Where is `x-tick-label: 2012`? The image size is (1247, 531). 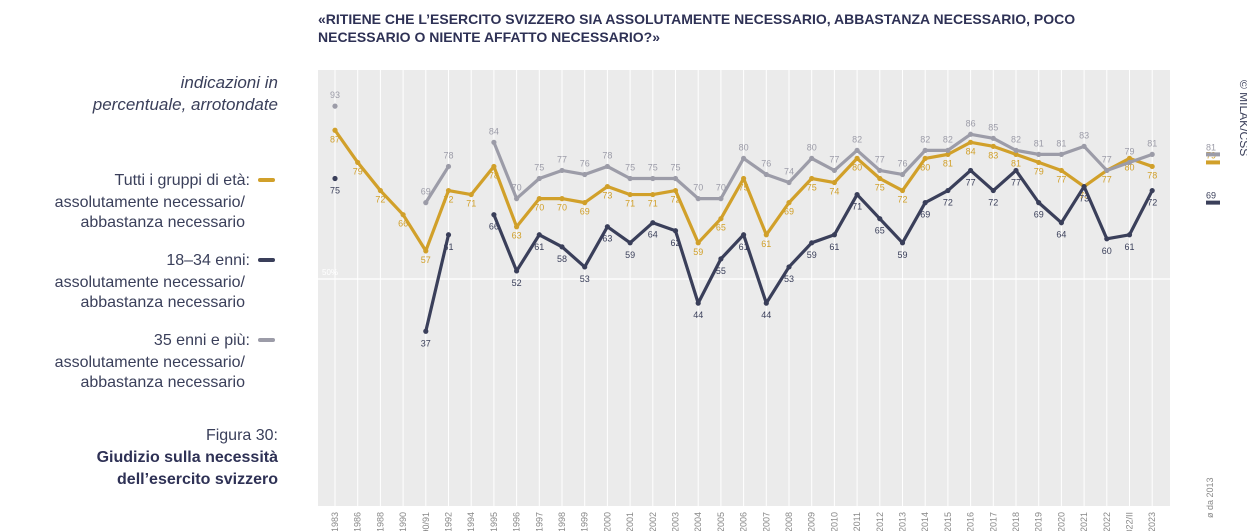 x-tick-label: 2012 is located at coordinates (880, 521).